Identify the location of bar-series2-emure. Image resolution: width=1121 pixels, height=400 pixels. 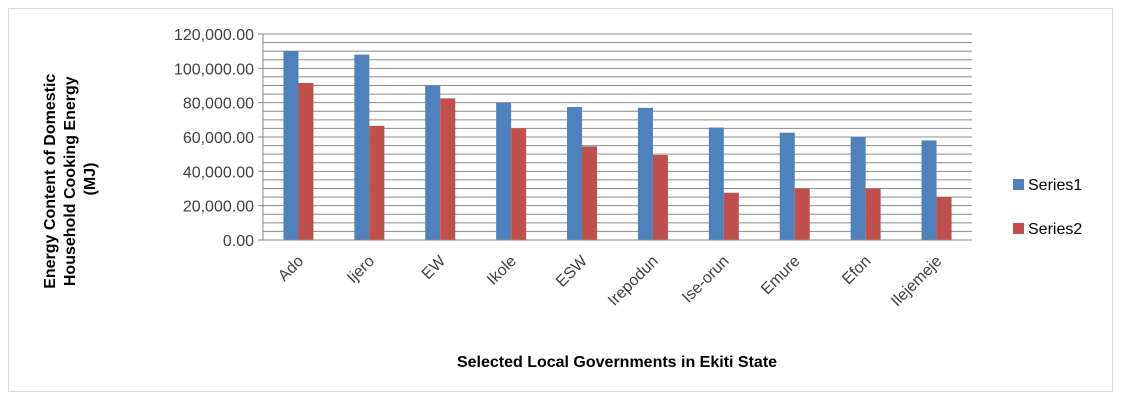
(802, 214).